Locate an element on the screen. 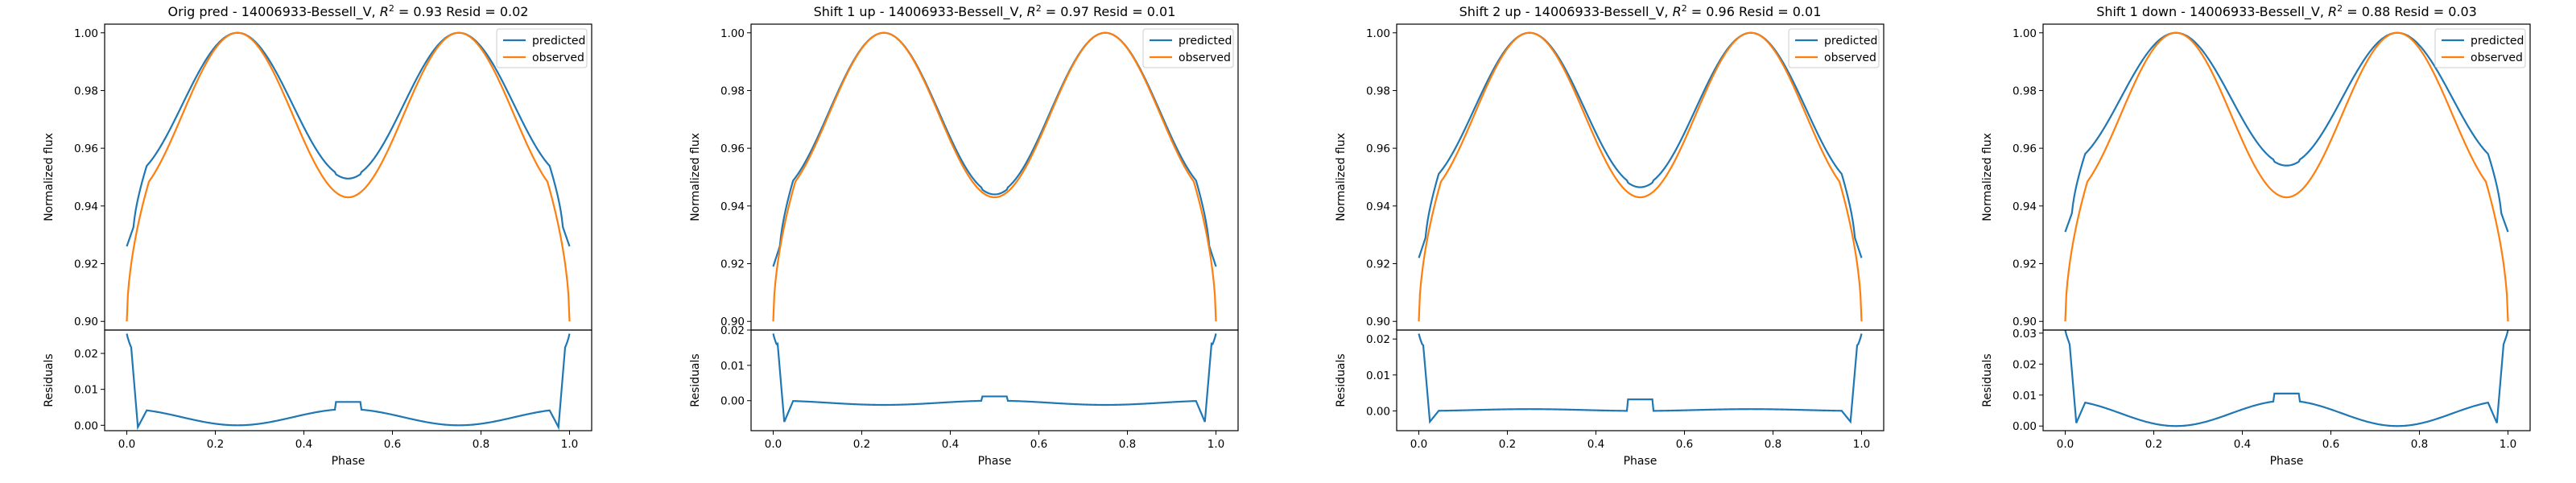 Image resolution: width=2576 pixels, height=483 pixels. title-prefix: Shift 1 down - 14006933-Bessell_V, is located at coordinates (2212, 12).